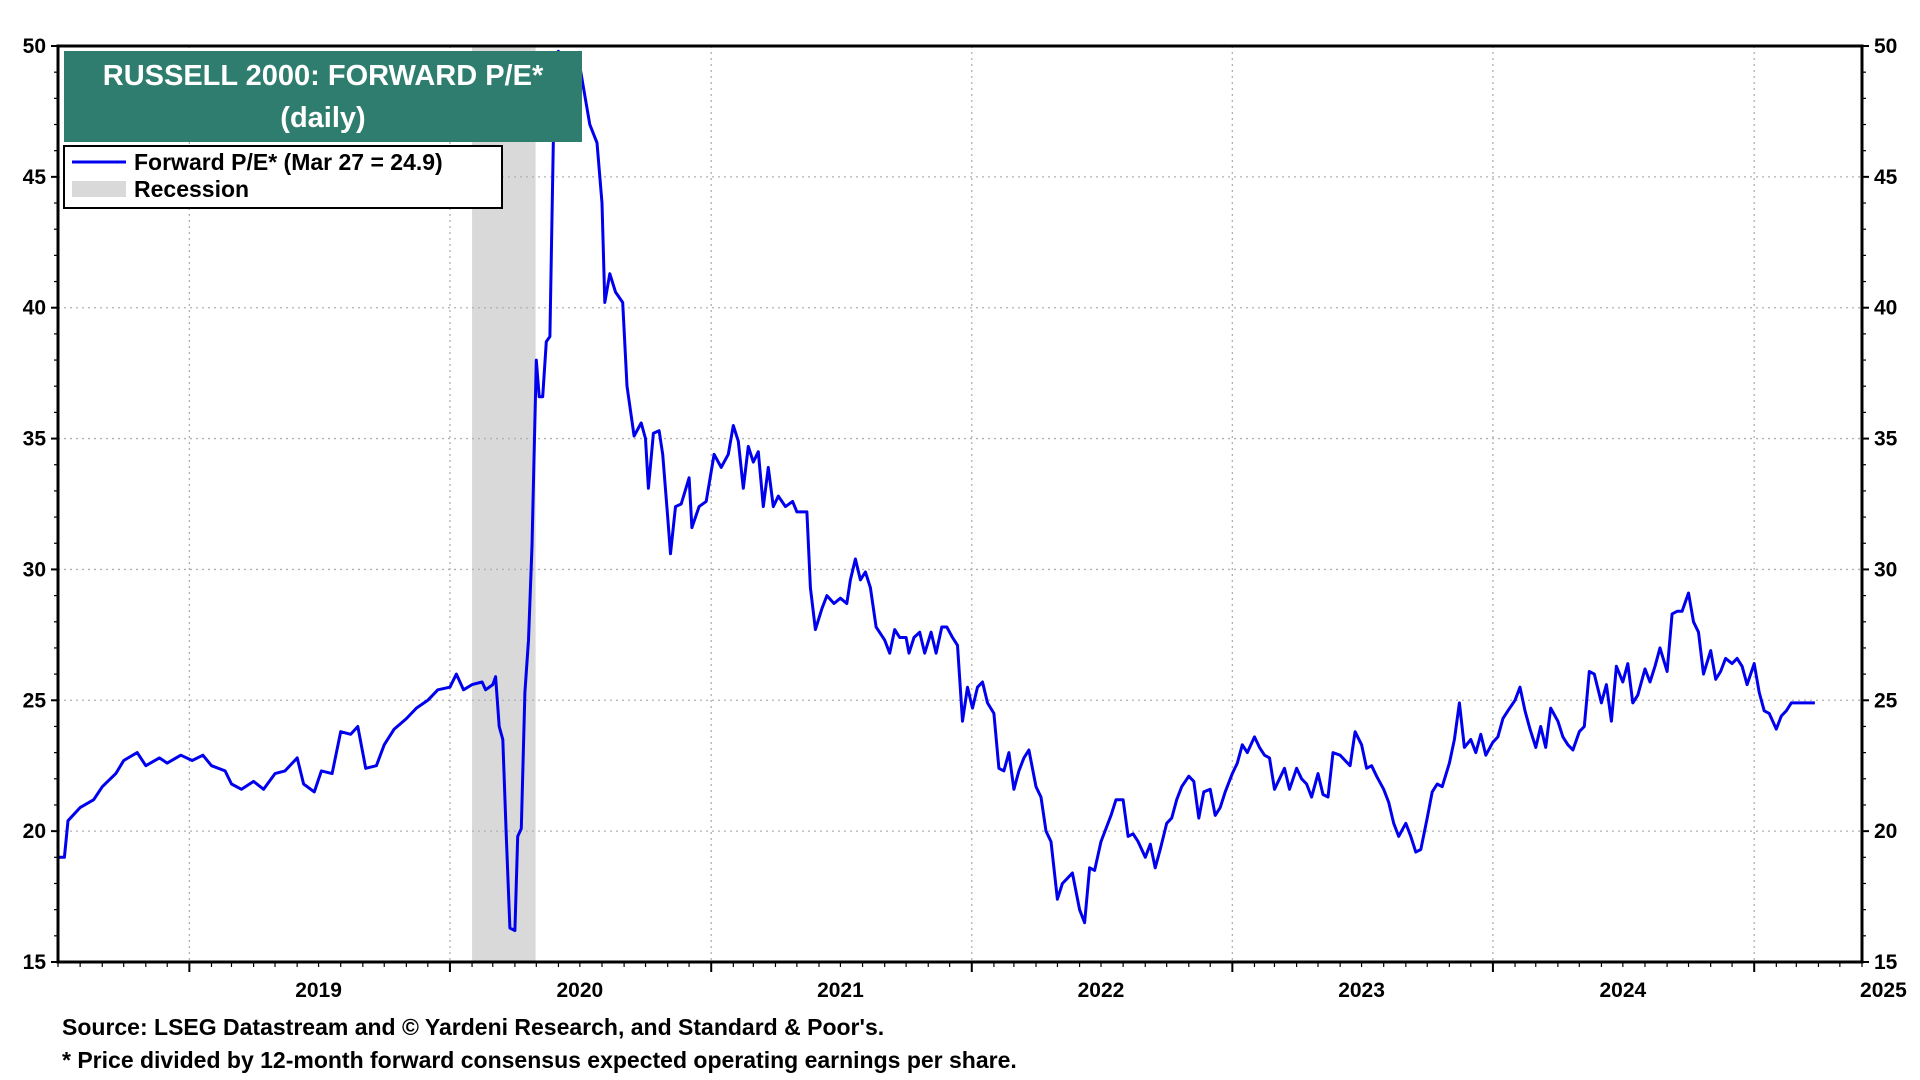 This screenshot has width=1920, height=1080. What do you see at coordinates (322, 118) in the screenshot?
I see `chart-subtitle: (daily)` at bounding box center [322, 118].